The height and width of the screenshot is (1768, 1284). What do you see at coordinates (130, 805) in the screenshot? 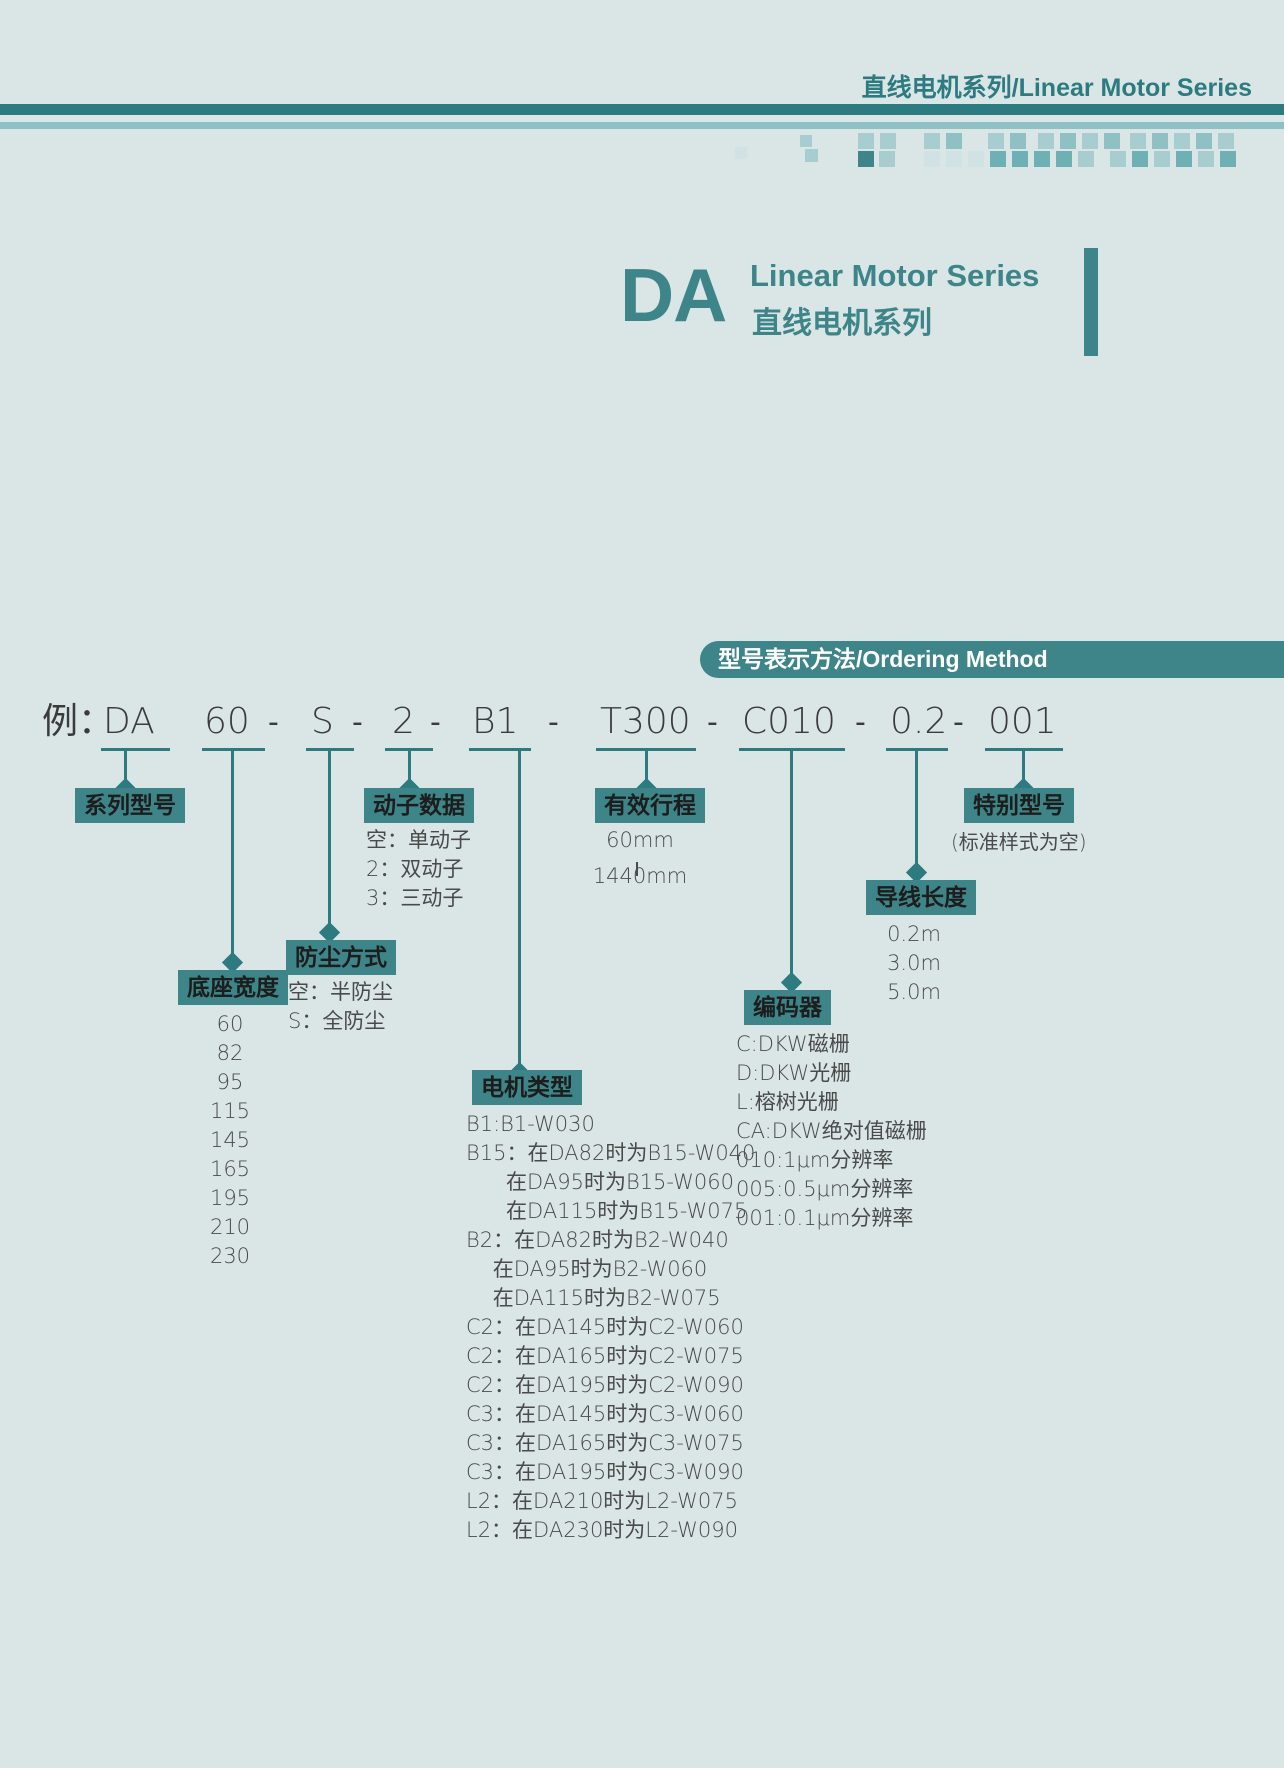
I see `label-series: 系列型号` at bounding box center [130, 805].